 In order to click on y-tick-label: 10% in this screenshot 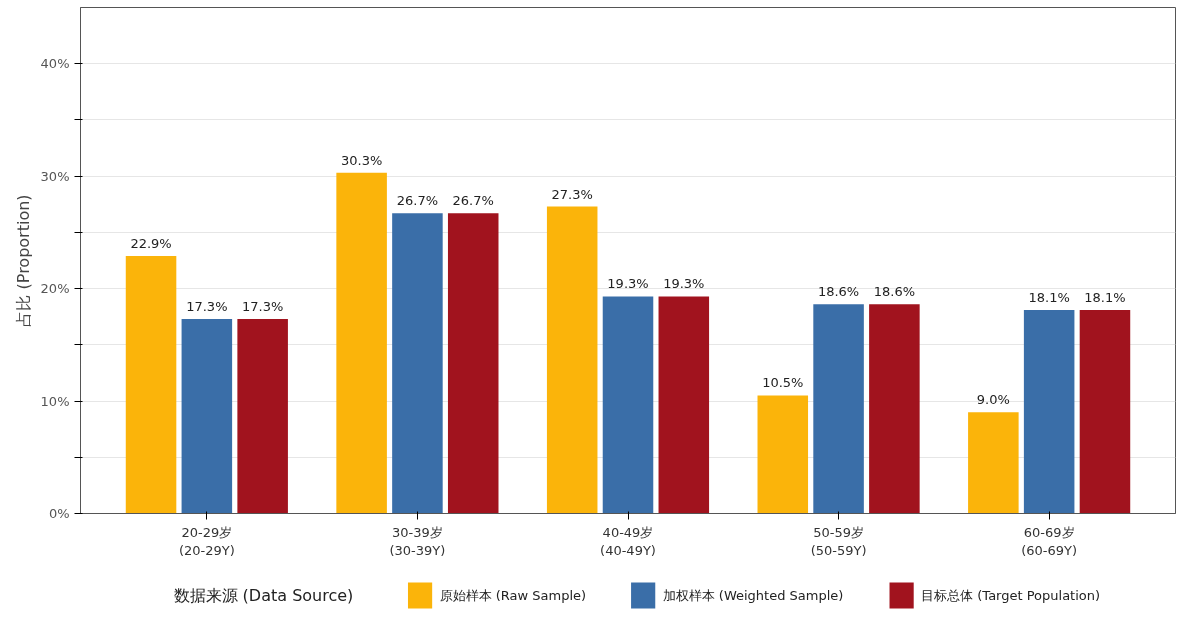, I will do `click(55, 401)`.